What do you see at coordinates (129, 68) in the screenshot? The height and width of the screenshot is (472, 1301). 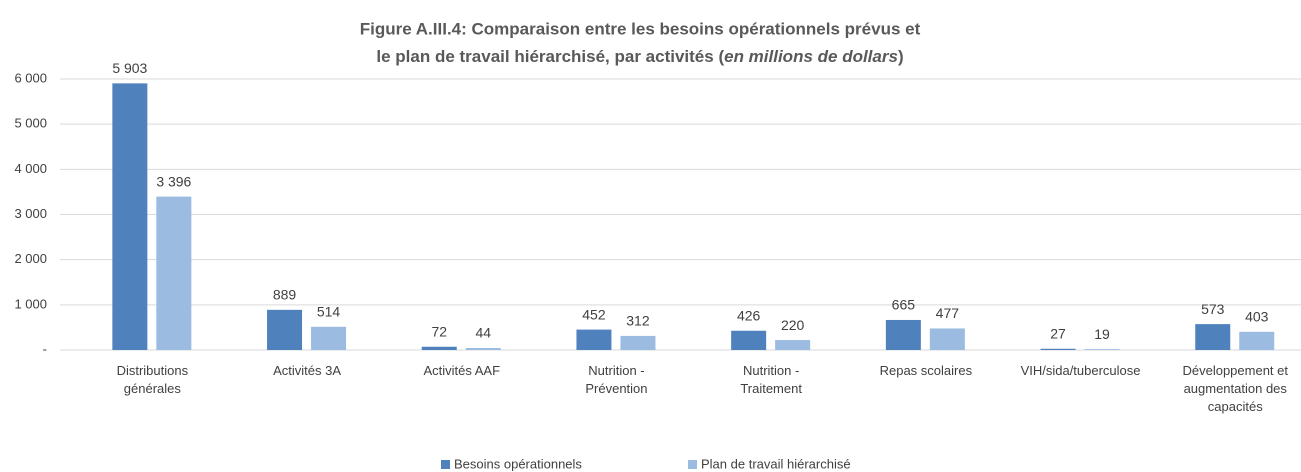 I see `data-label: 5 903` at bounding box center [129, 68].